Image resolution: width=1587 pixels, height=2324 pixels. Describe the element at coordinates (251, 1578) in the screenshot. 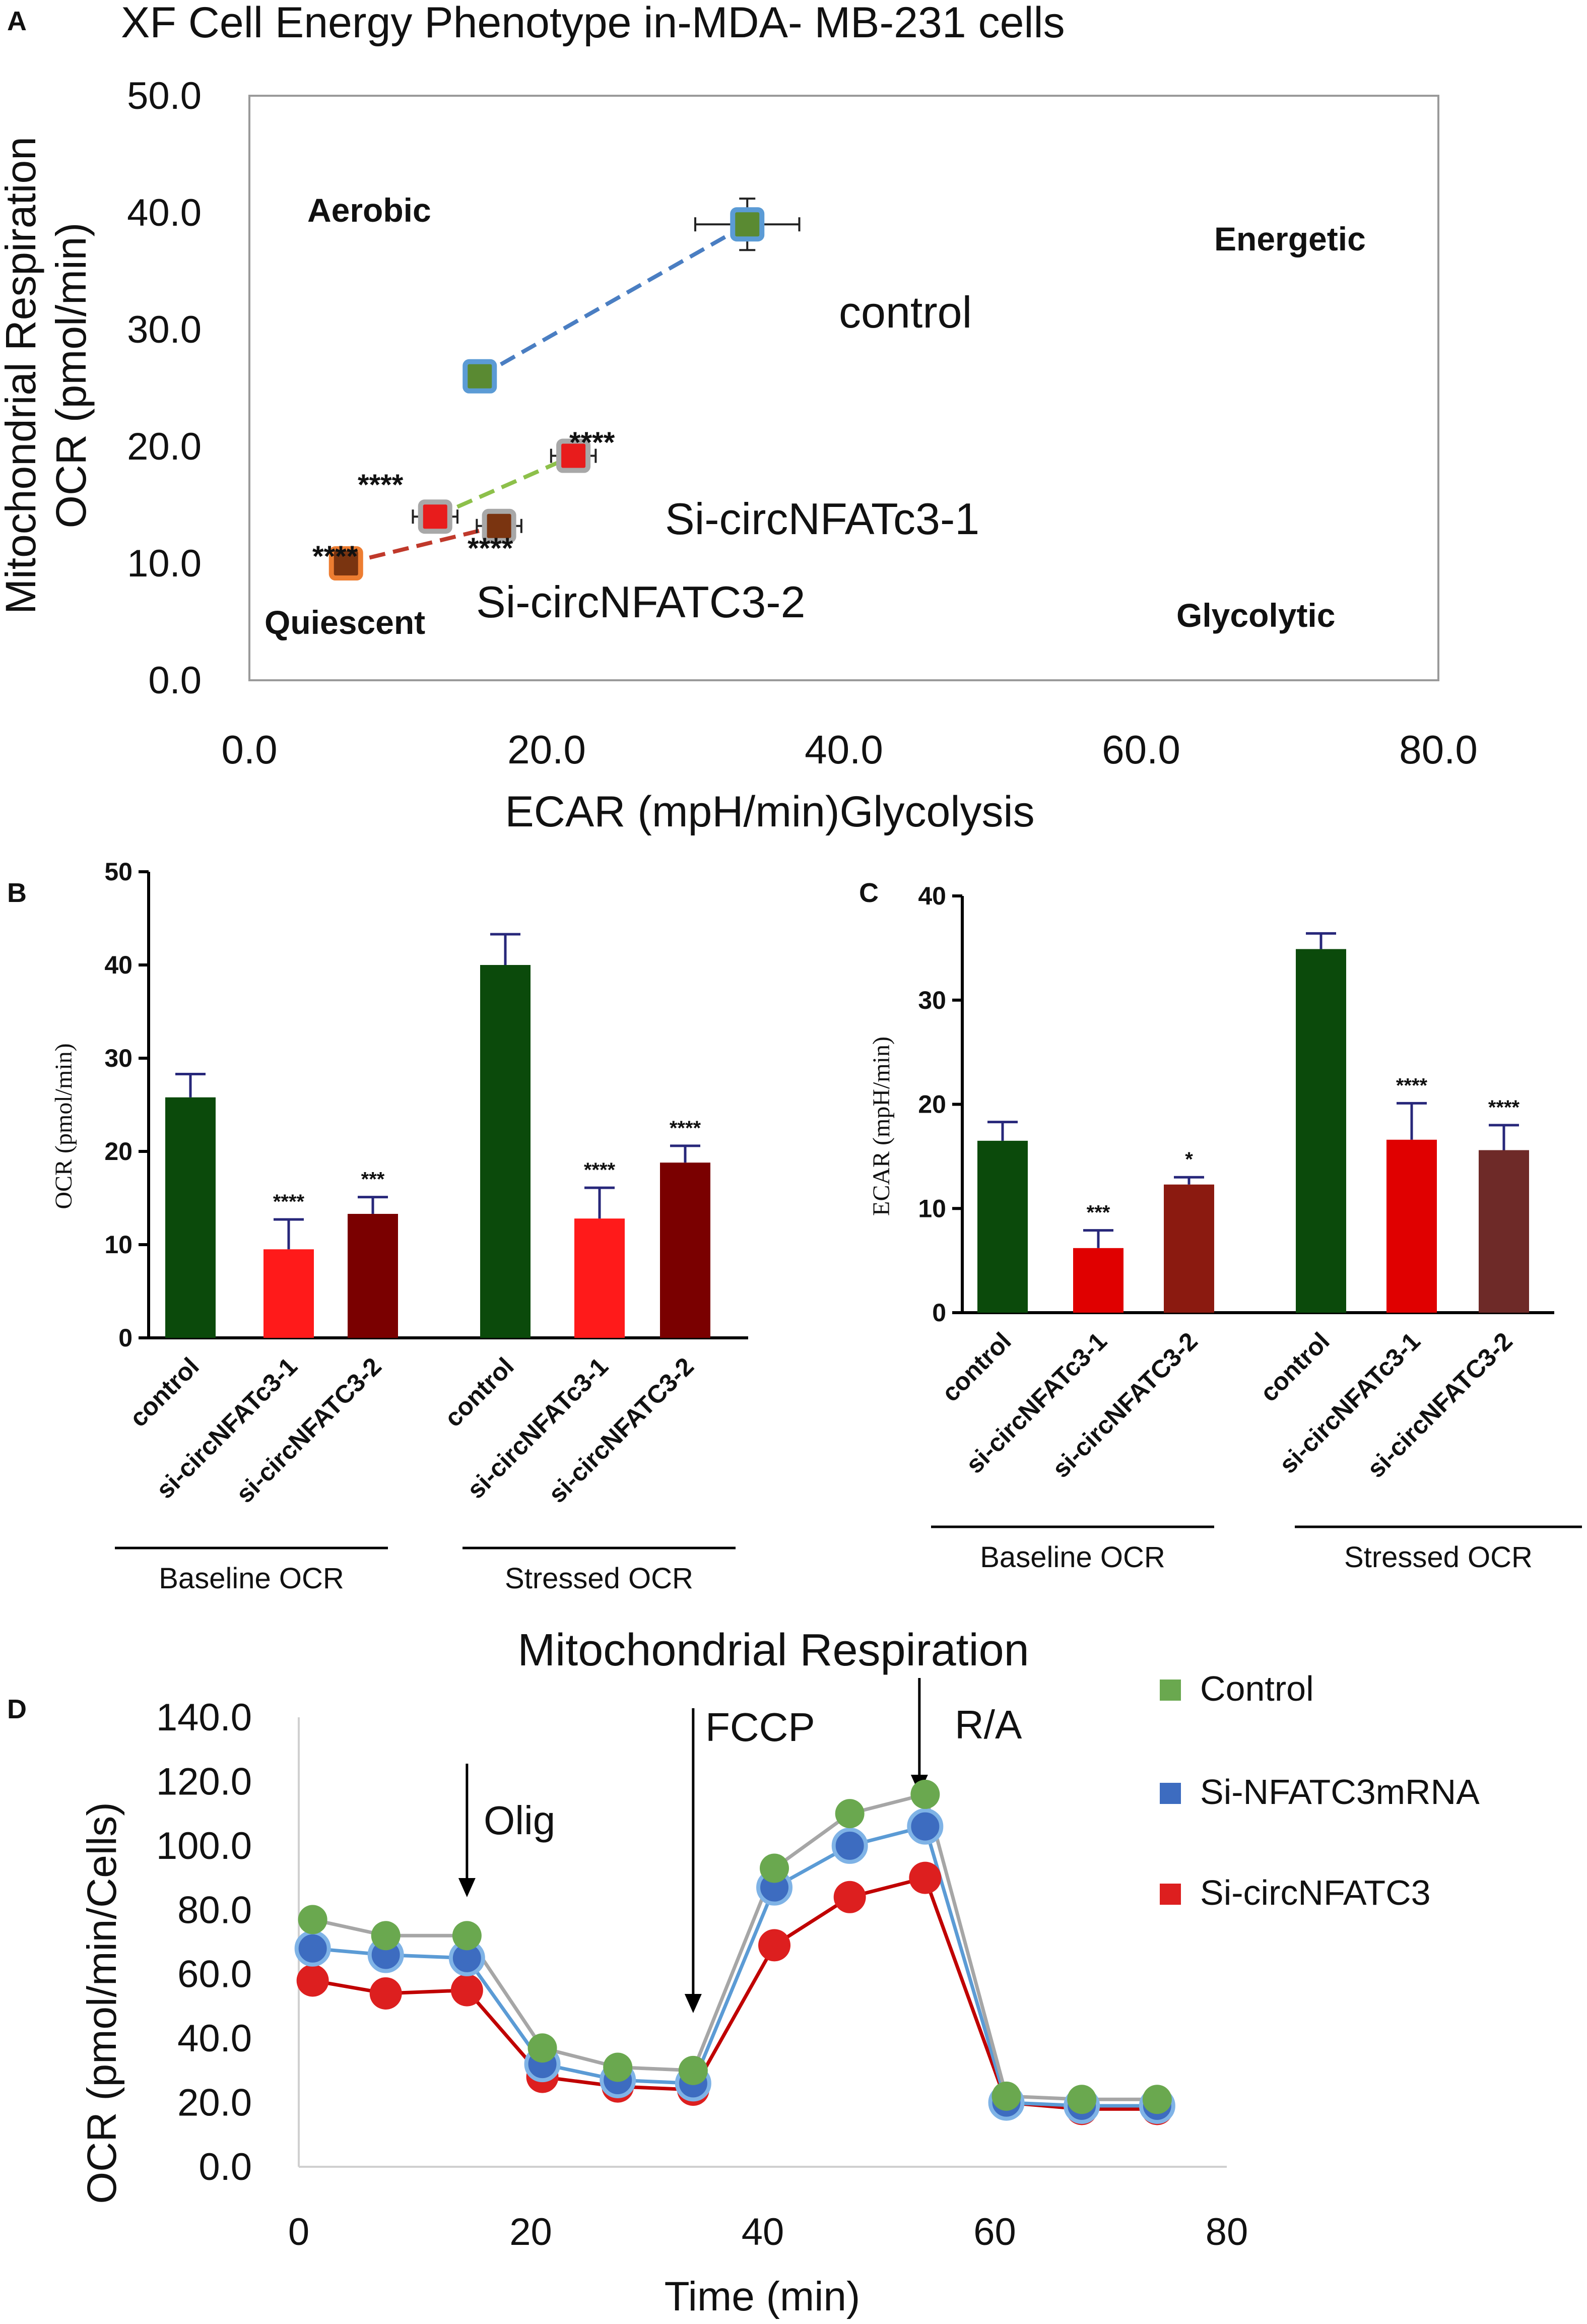

I see `group-label: Baseline OCR` at that location.